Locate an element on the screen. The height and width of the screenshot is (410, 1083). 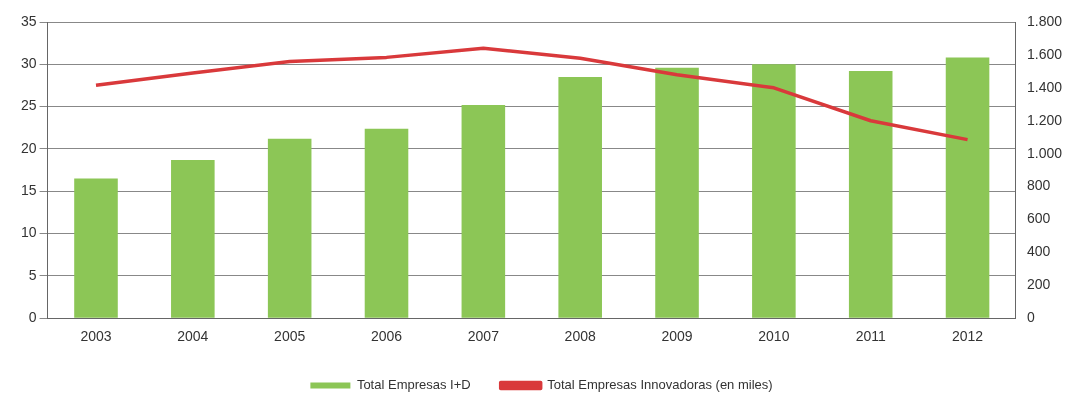
y2-tick-label: 1.600 is located at coordinates (1044, 53).